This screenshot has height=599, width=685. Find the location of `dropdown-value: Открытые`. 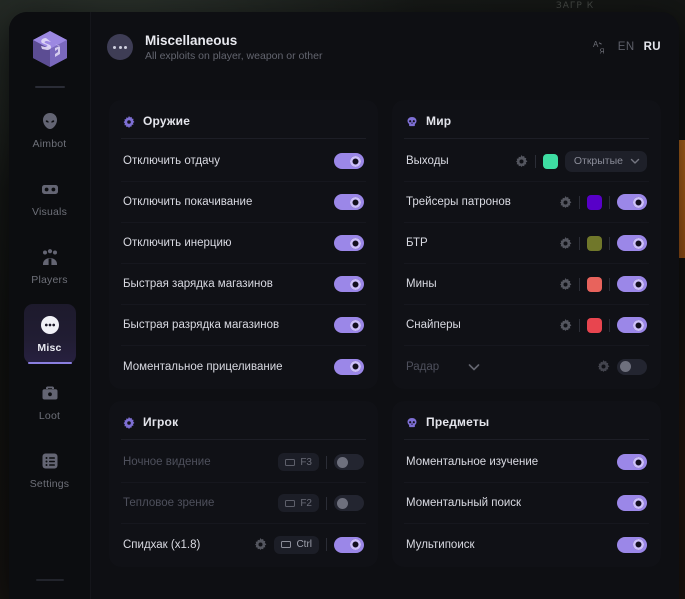

dropdown-value: Открытые is located at coordinates (598, 161).